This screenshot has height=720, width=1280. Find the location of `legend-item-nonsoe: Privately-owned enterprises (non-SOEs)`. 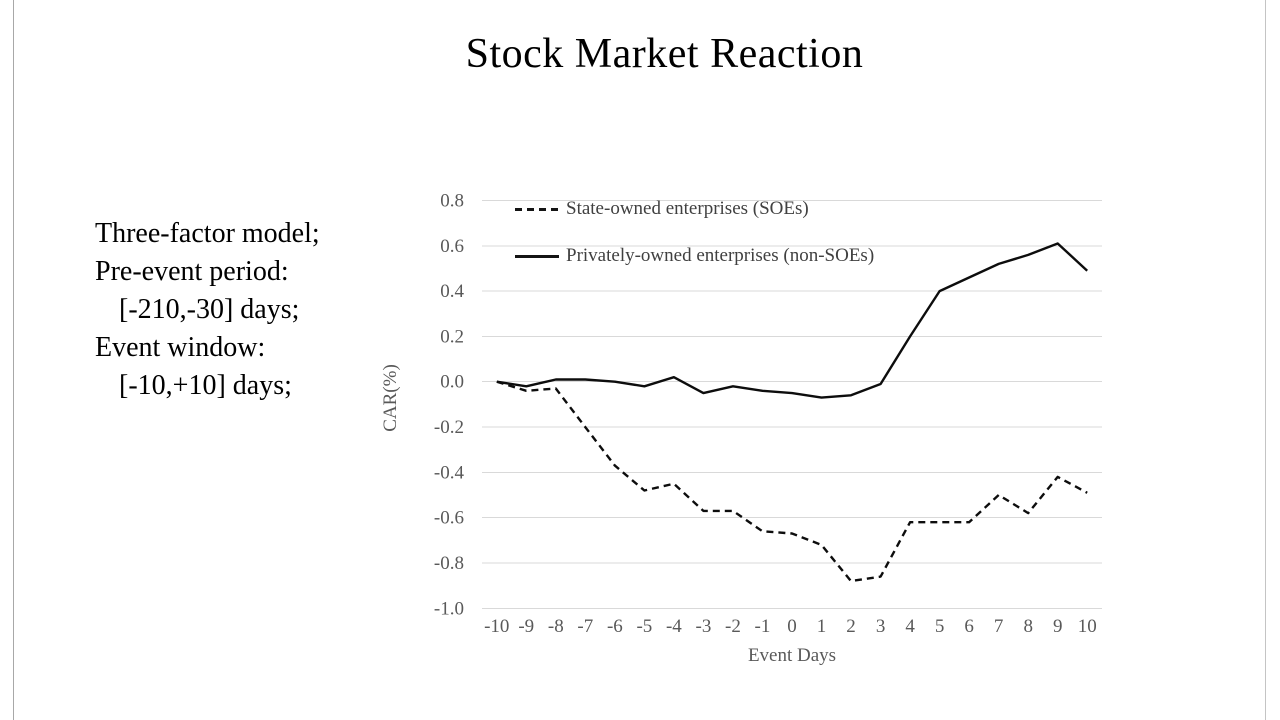

legend-item-nonsoe: Privately-owned enterprises (non-SOEs) is located at coordinates (694, 256).